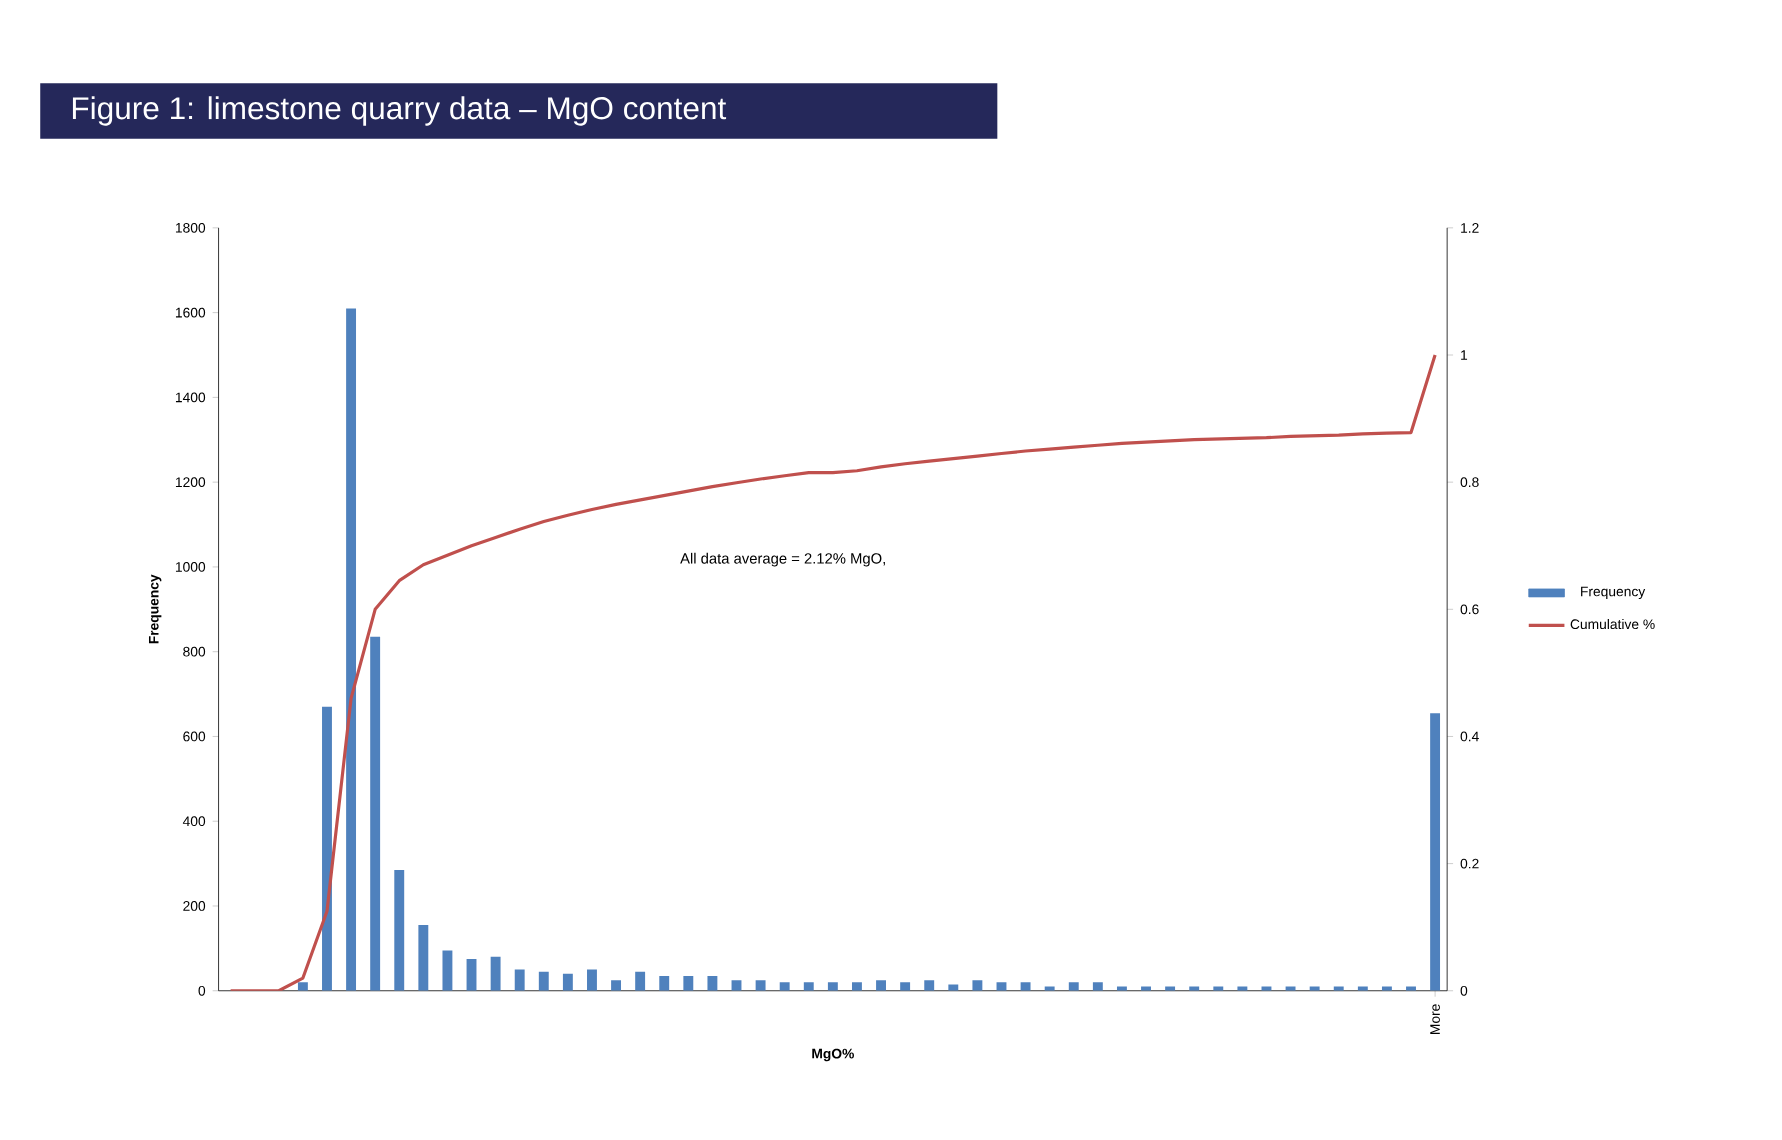 The height and width of the screenshot is (1140, 1782). What do you see at coordinates (399, 111) in the screenshot?
I see `chart-title: Figure 1: limestone quarry data – MgO content` at bounding box center [399, 111].